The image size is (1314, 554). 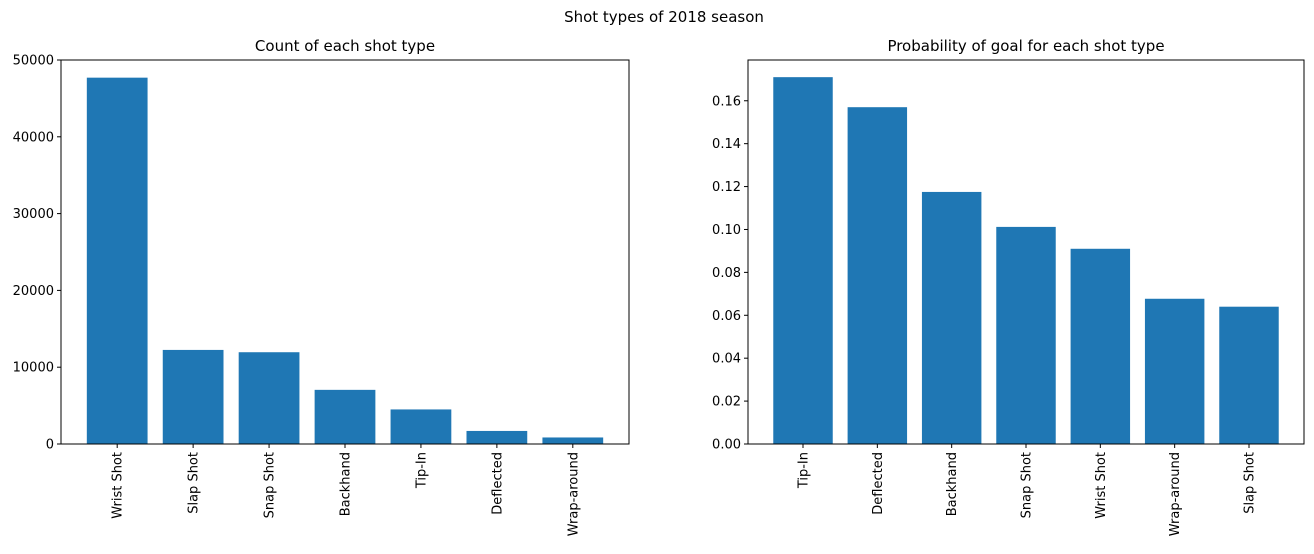 I want to click on y-tick-label: 50000, so click(x=33, y=61).